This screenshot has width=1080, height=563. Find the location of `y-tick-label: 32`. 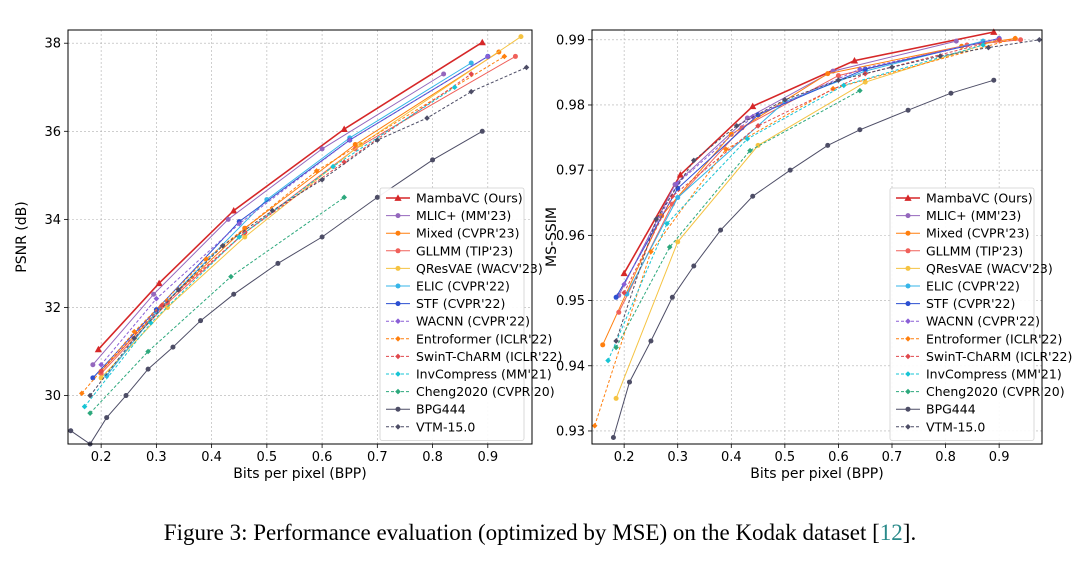

y-tick-label: 32 is located at coordinates (52, 308).